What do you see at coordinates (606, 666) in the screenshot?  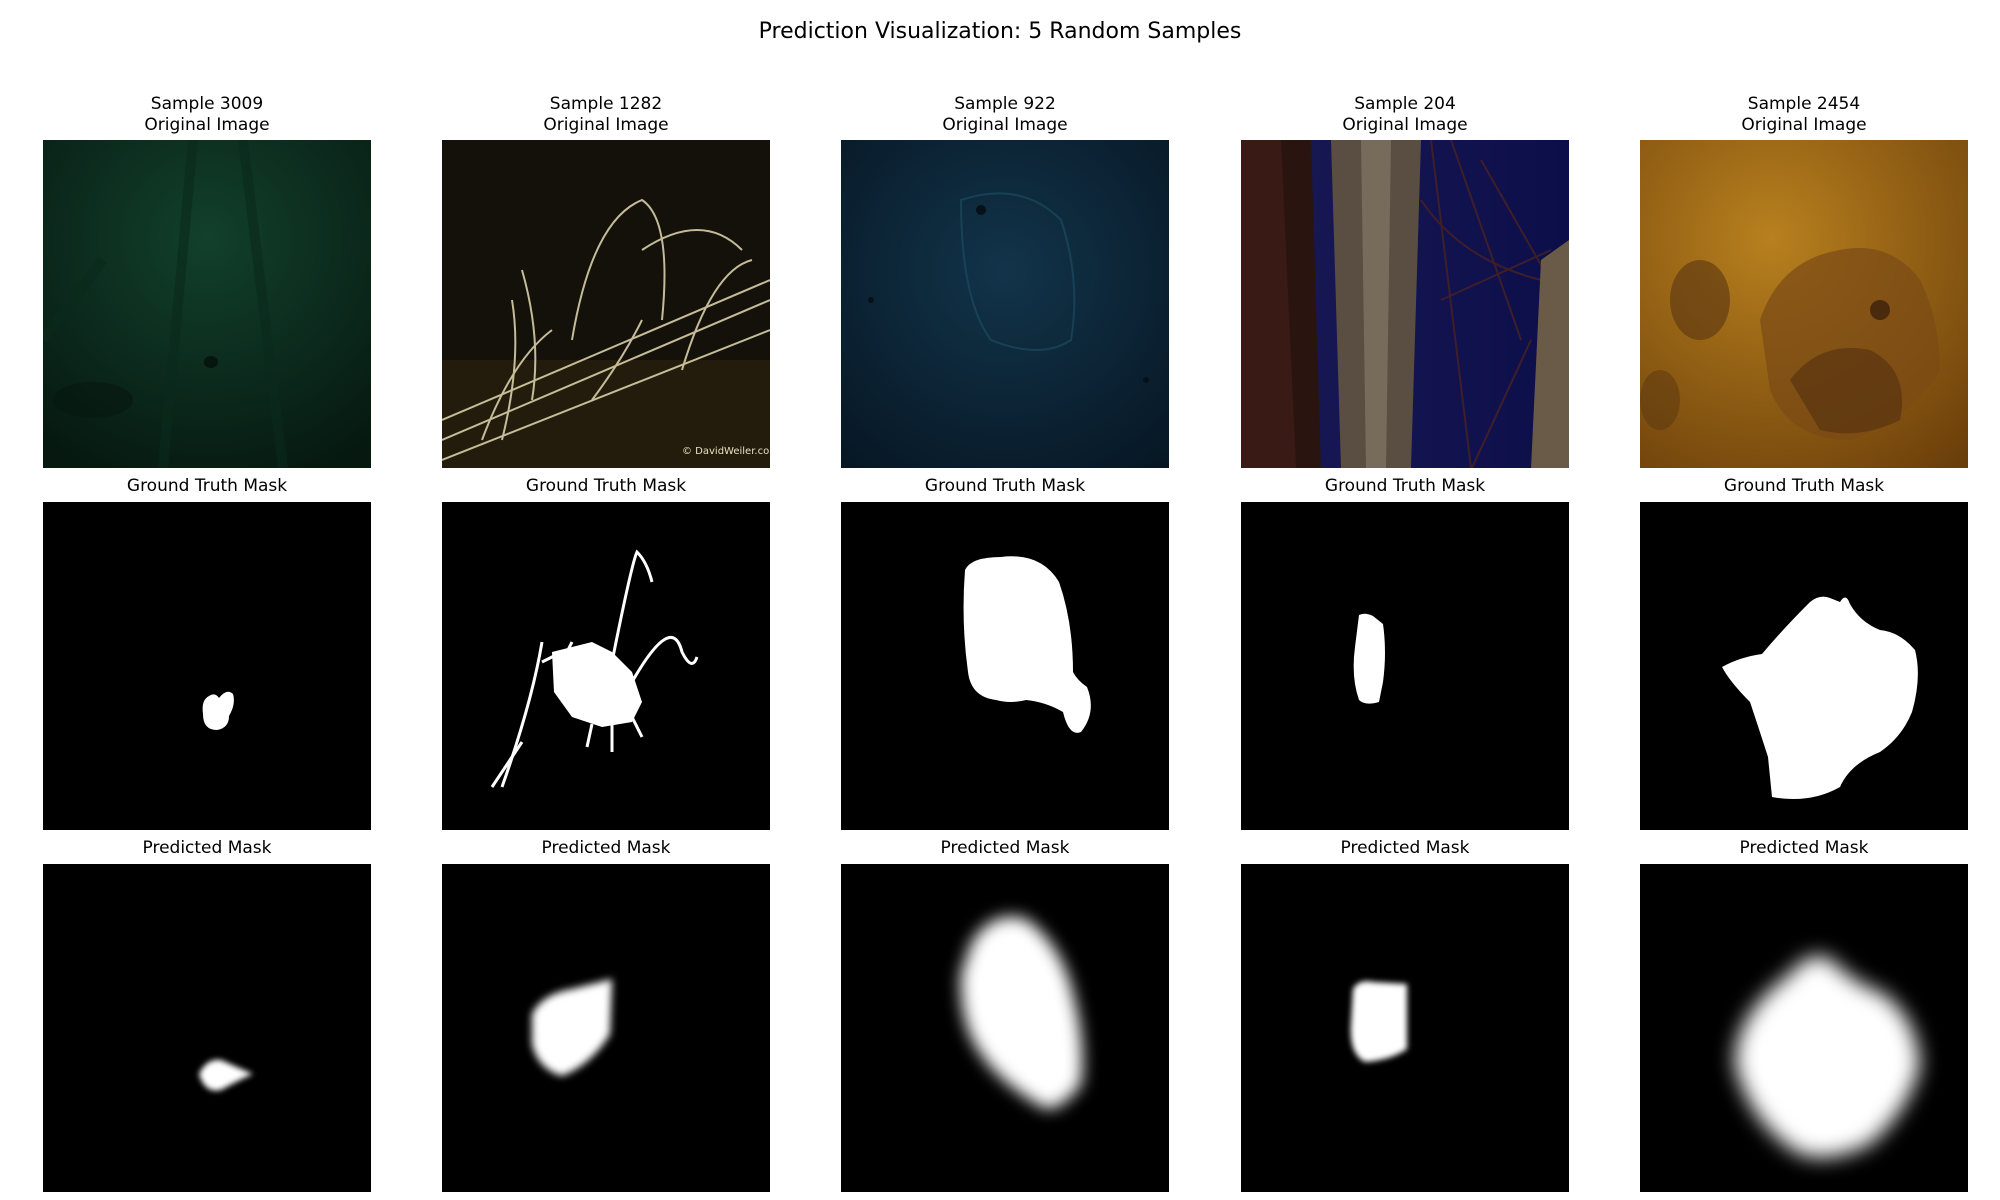 I see `sample-1282-gt-mask` at bounding box center [606, 666].